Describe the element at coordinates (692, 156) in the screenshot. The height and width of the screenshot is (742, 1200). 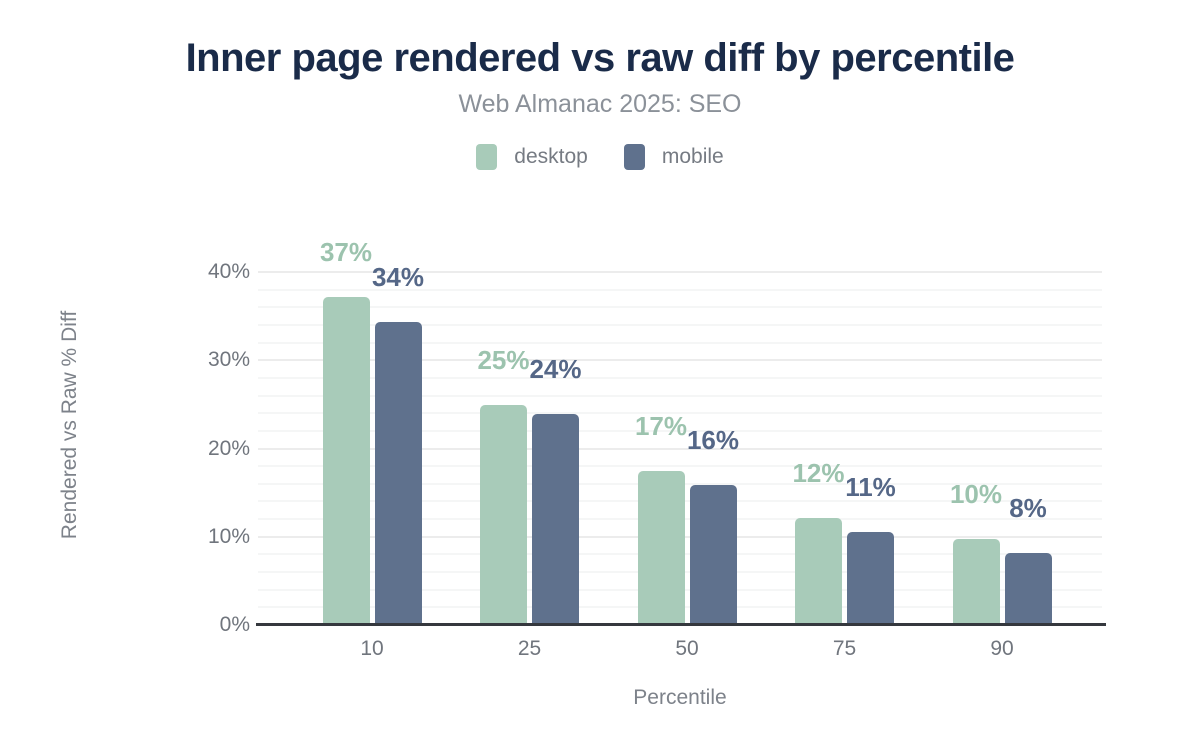
I see `legend-label-mobile: mobile` at that location.